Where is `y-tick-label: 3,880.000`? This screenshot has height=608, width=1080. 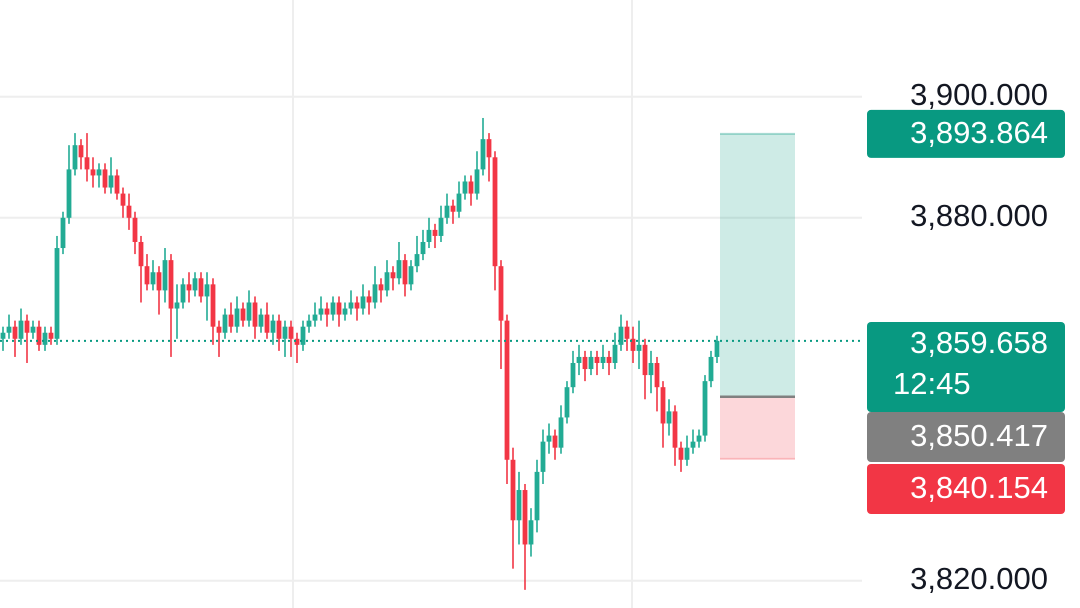
y-tick-label: 3,880.000 is located at coordinates (979, 215).